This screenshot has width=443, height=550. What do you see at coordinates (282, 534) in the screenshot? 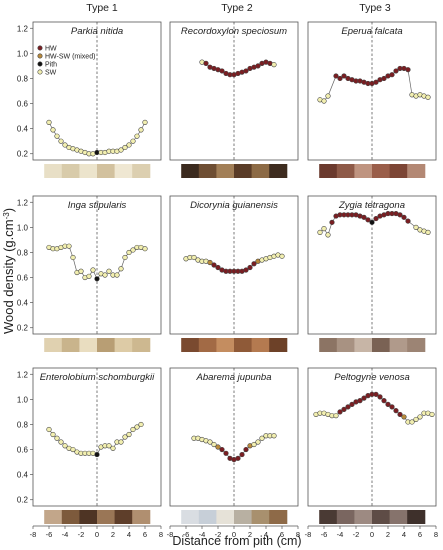
I see `x-tick-label: 6` at bounding box center [282, 534].